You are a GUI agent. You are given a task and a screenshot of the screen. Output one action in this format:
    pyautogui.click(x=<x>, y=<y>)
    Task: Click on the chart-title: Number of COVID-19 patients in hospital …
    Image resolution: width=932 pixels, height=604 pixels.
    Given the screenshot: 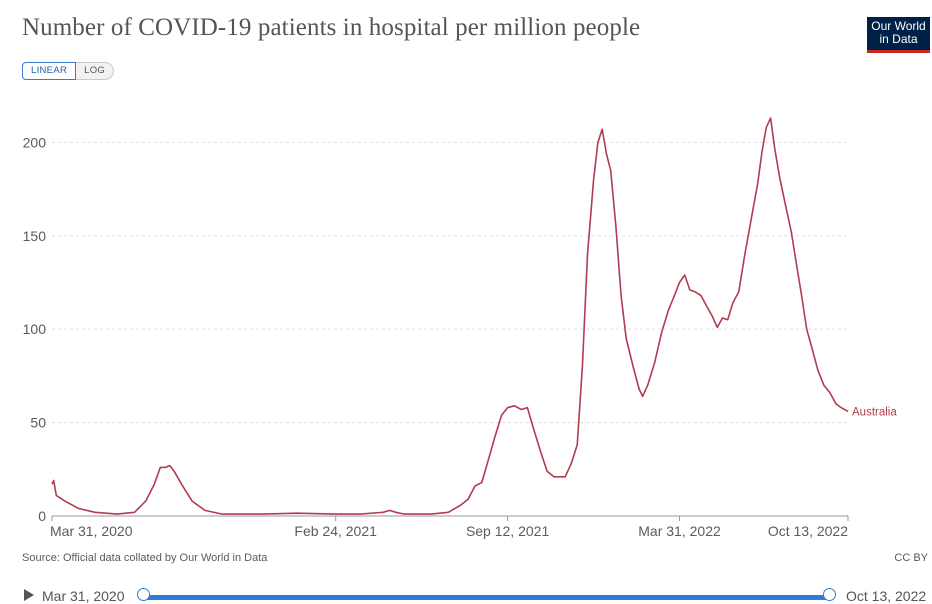 What is the action you would take?
    pyautogui.click(x=331, y=27)
    